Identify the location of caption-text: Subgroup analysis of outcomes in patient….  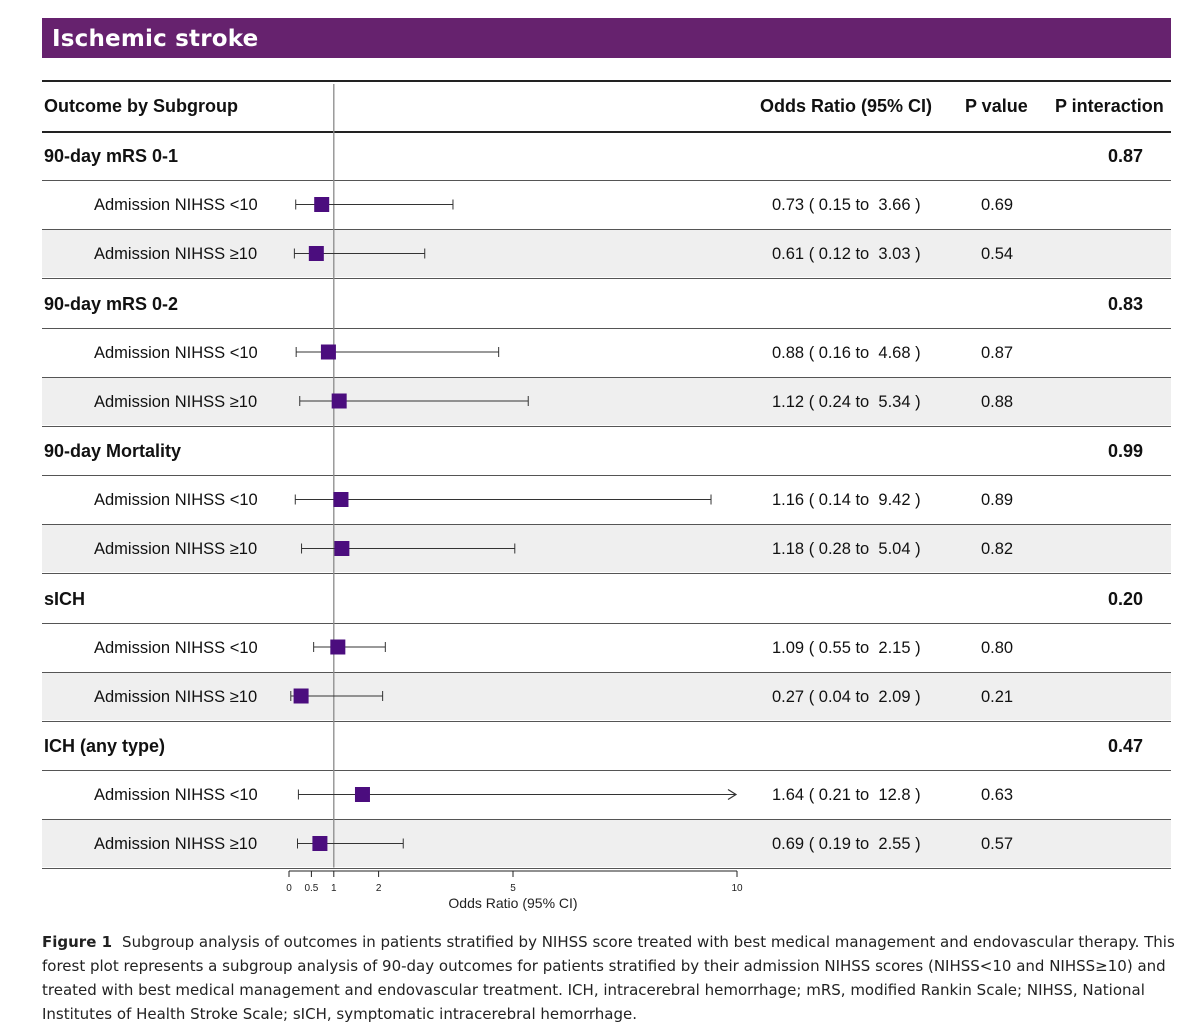
(608, 978).